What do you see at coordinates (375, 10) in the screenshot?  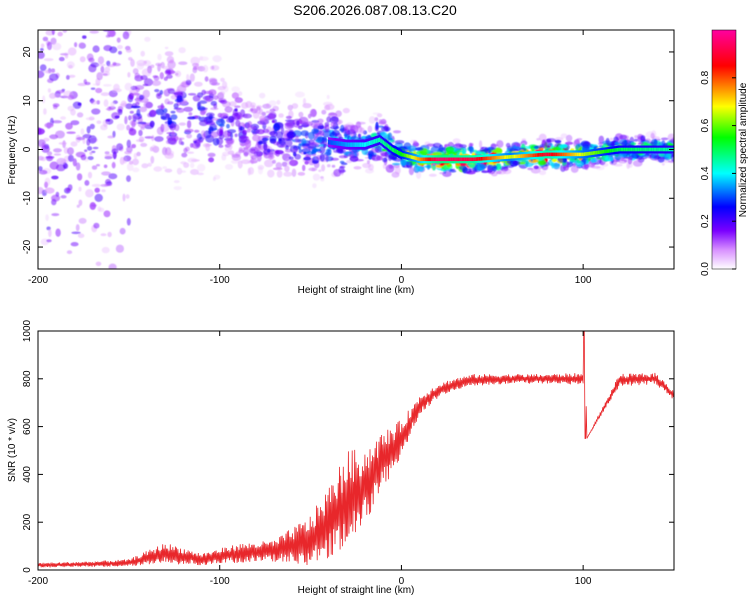 I see `figure-title: S206.2026.087.08.13.C20` at bounding box center [375, 10].